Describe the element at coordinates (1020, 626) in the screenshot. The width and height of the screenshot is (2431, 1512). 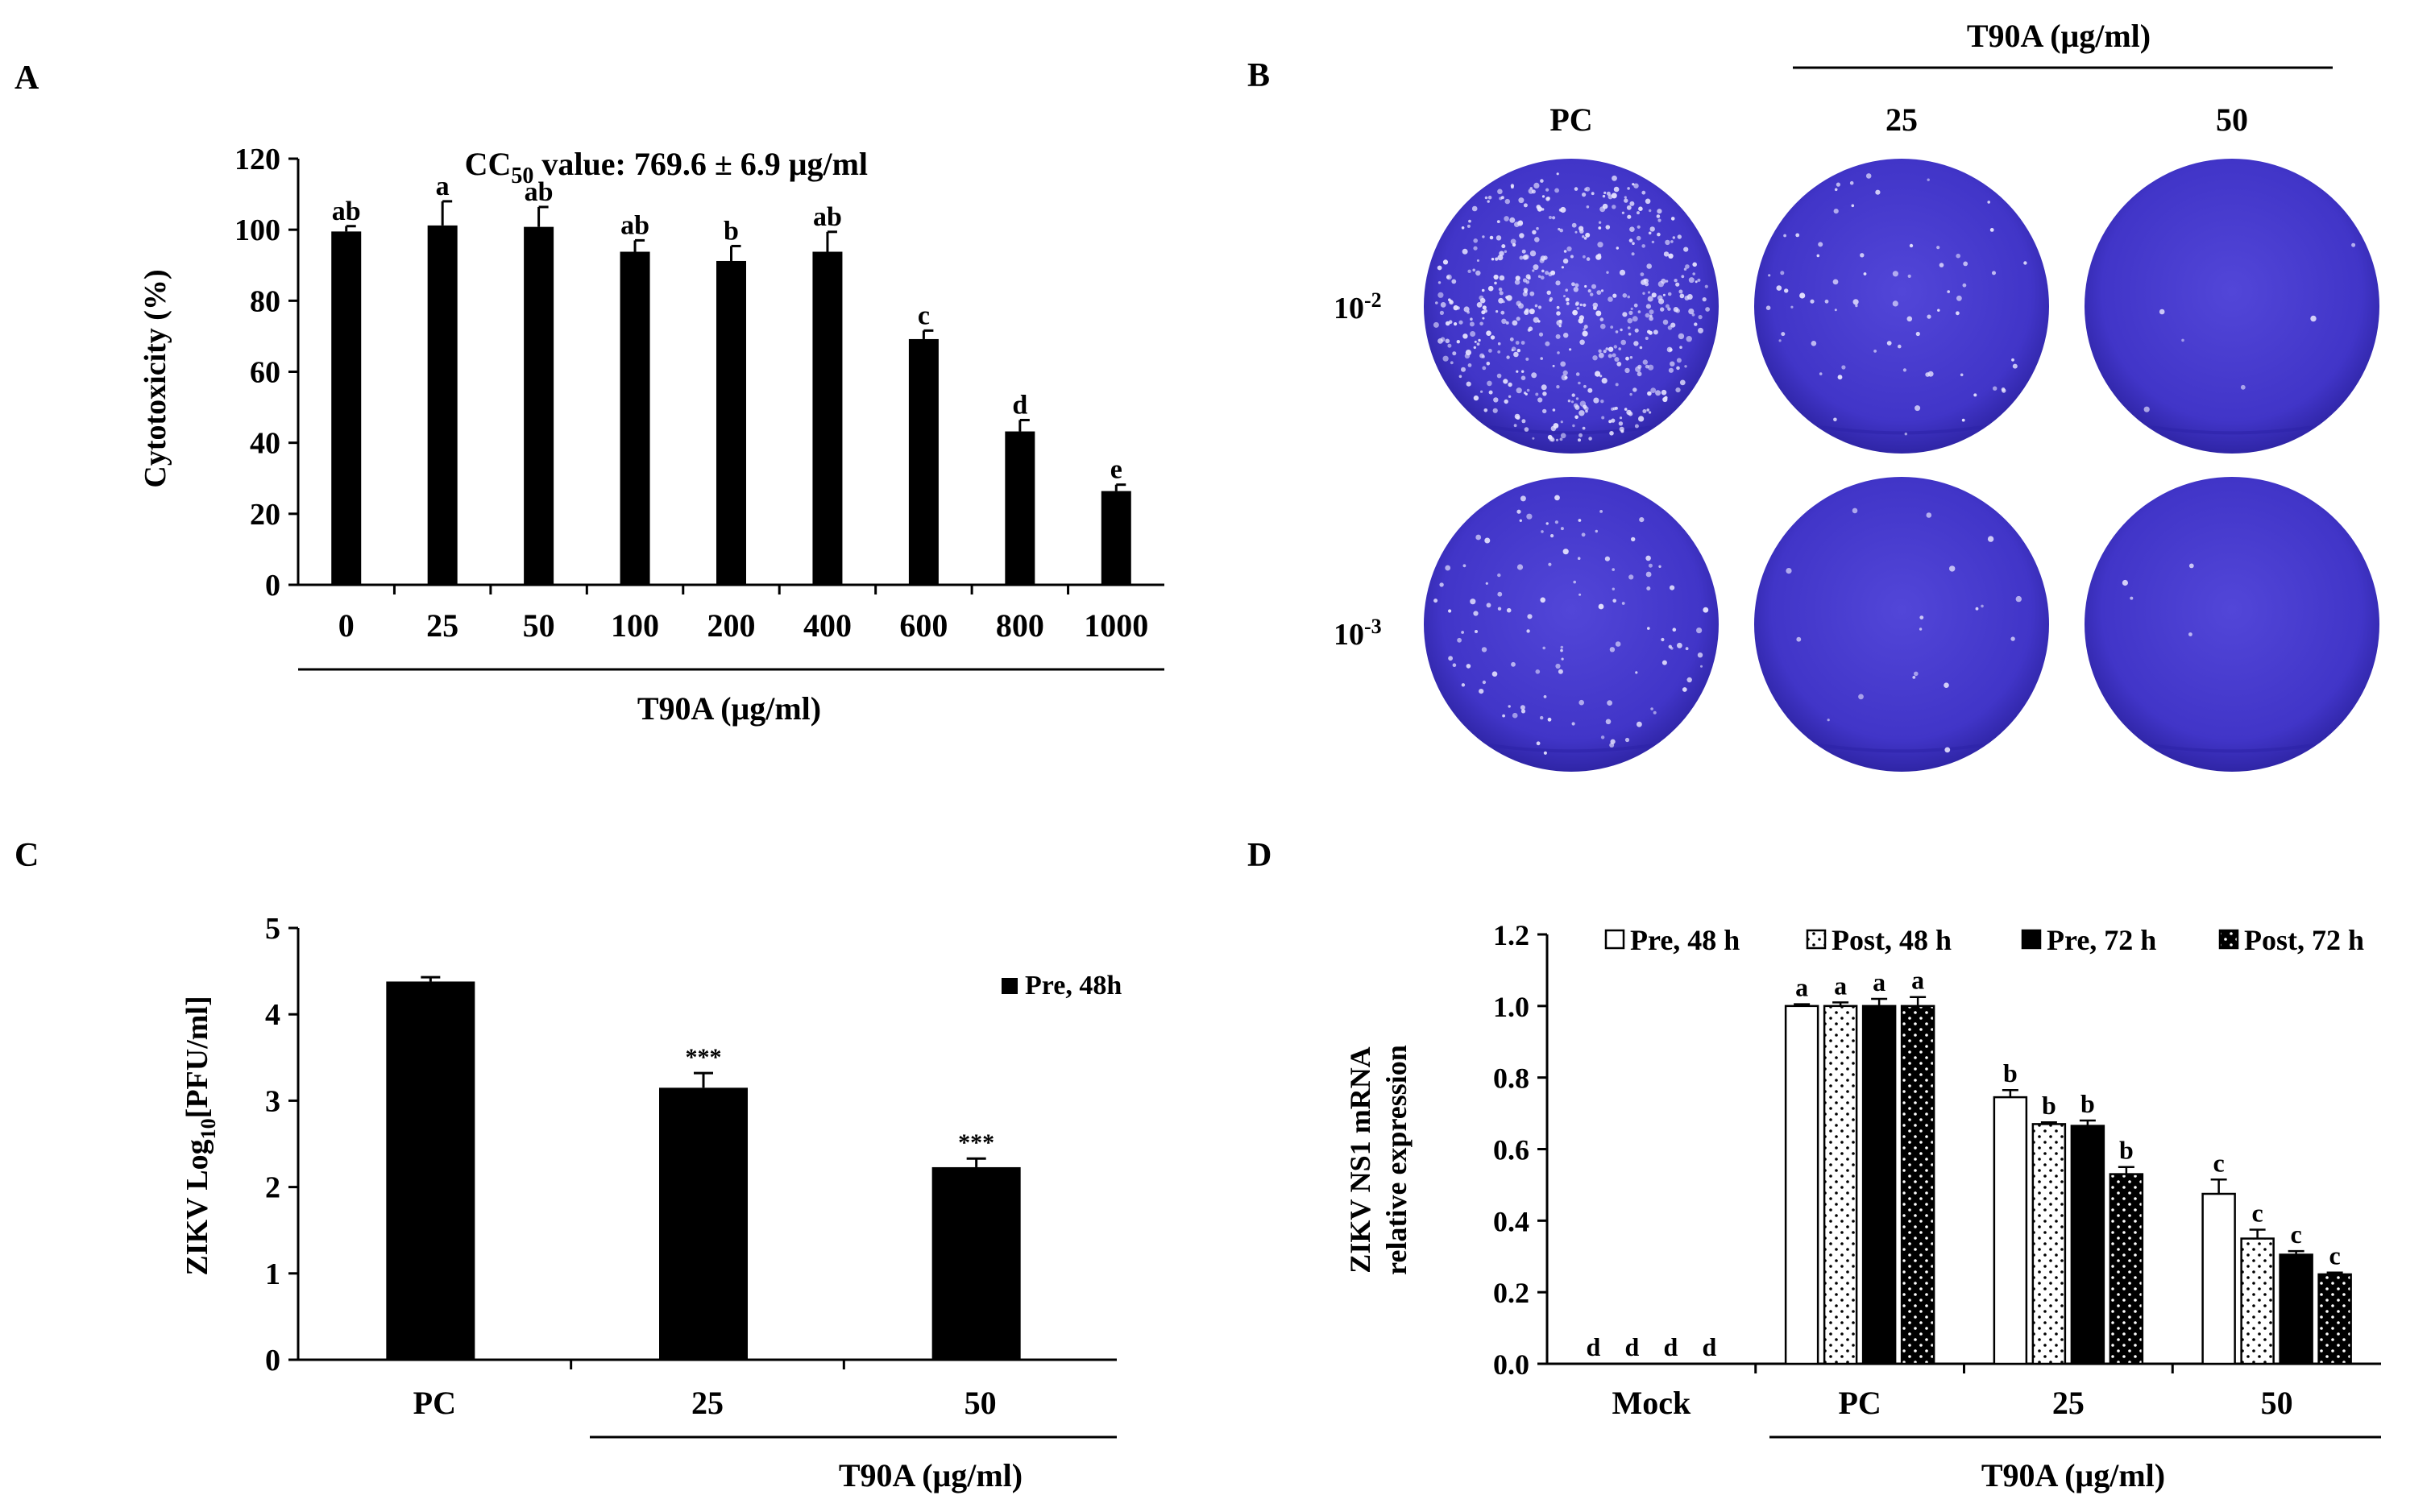
I see `panel-a-x-tick-label: 800` at that location.